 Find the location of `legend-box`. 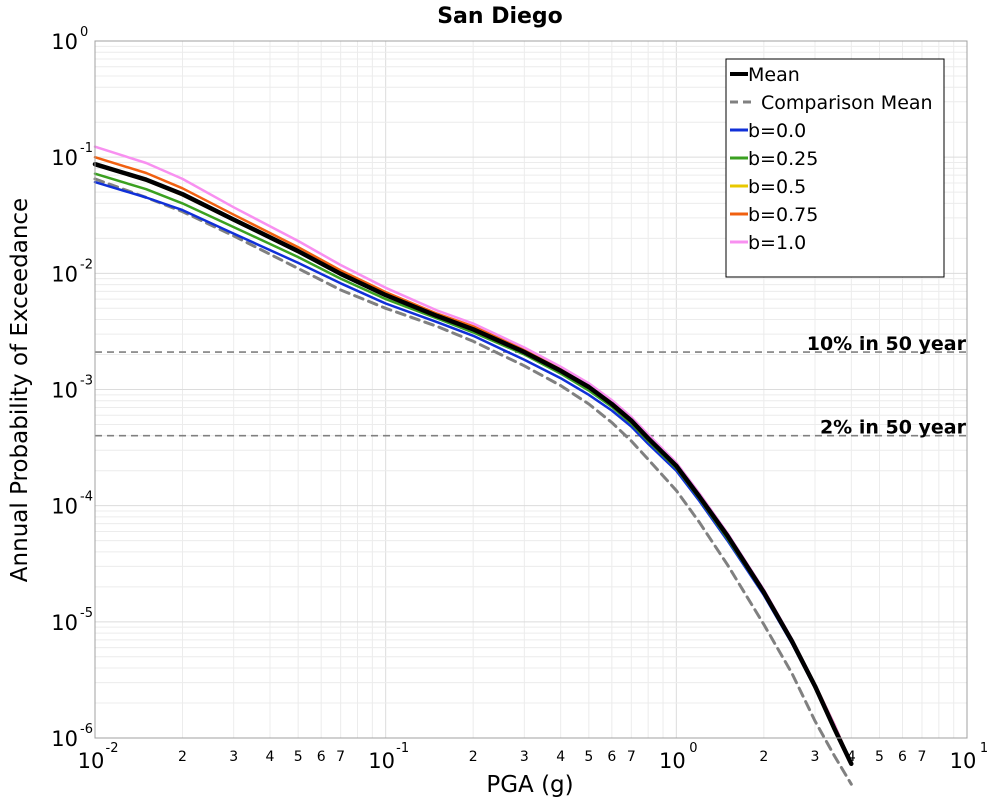

legend-box is located at coordinates (835, 168).